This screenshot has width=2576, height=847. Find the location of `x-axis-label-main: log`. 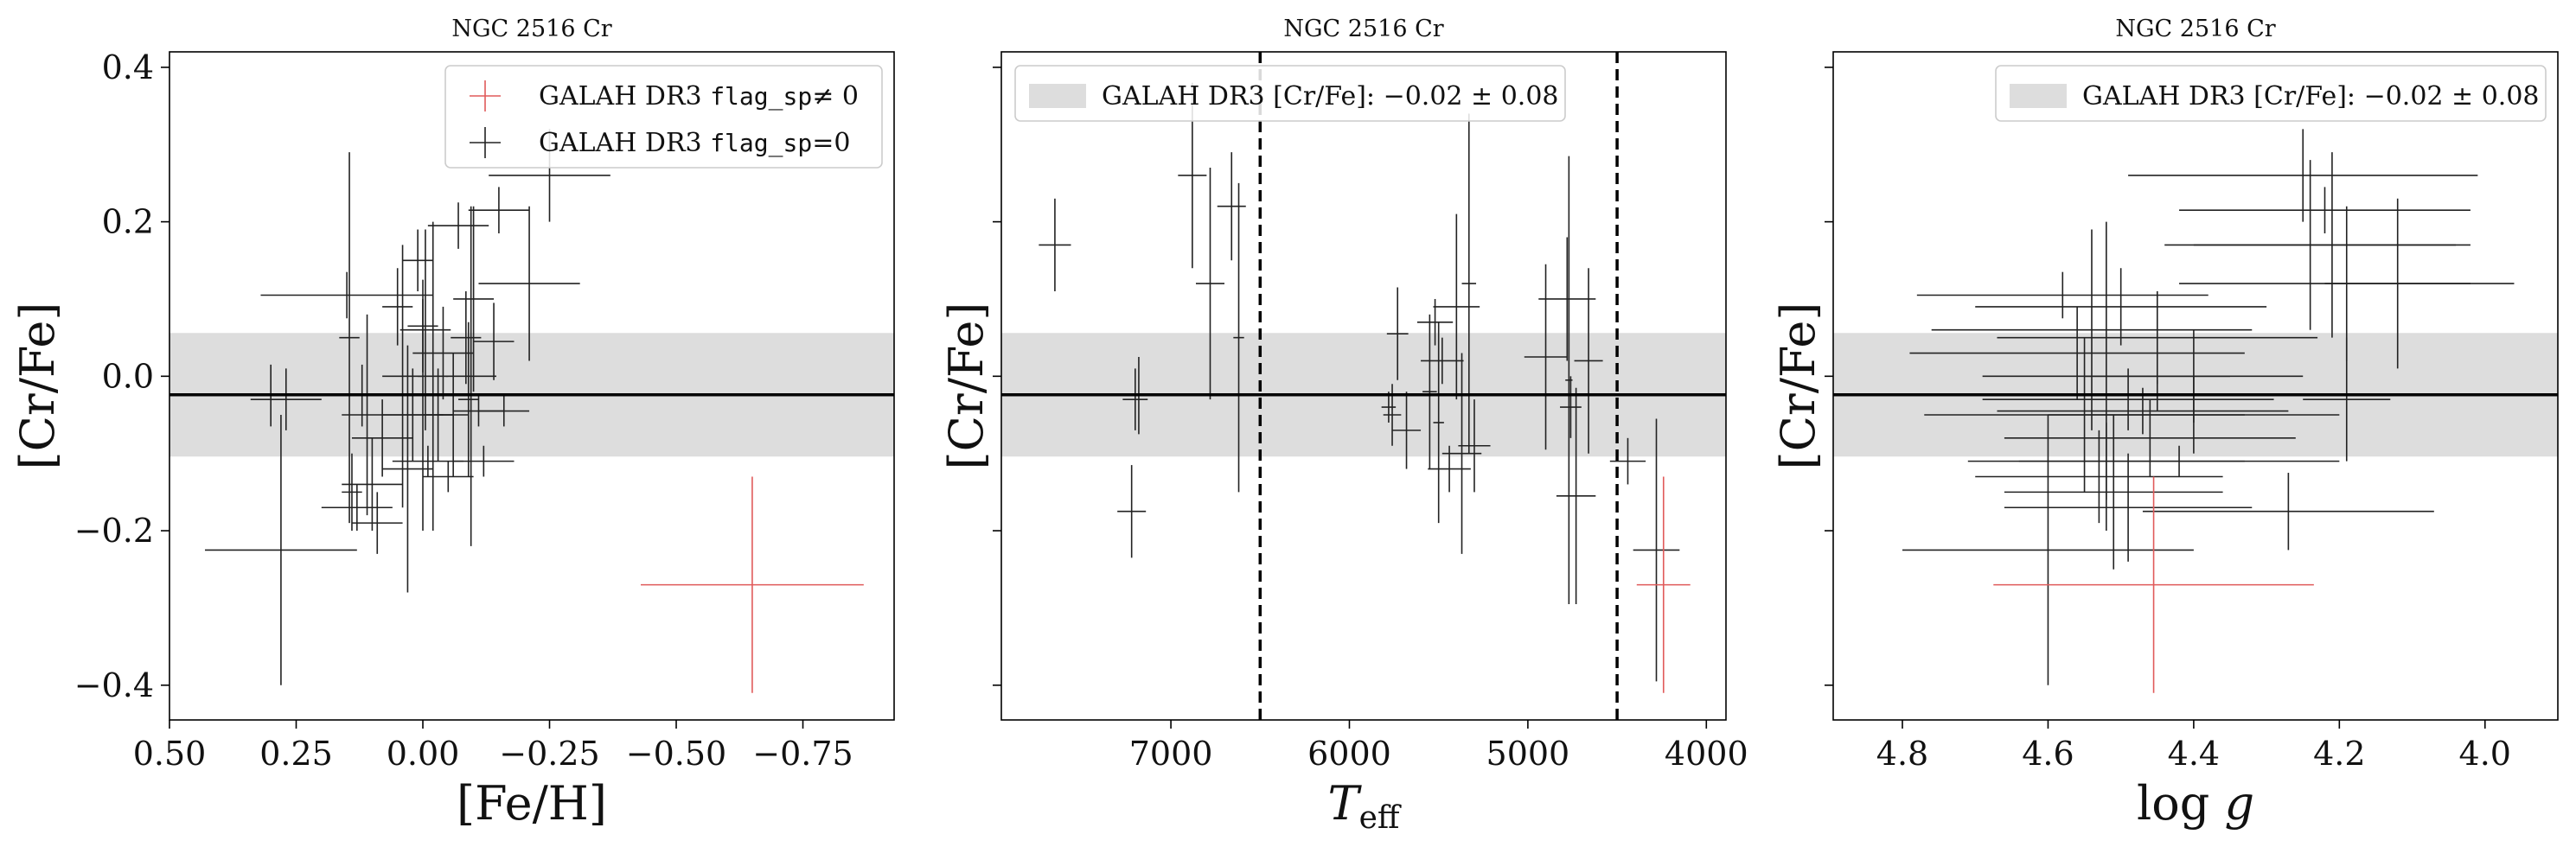

x-axis-label-main: log is located at coordinates (2181, 803).